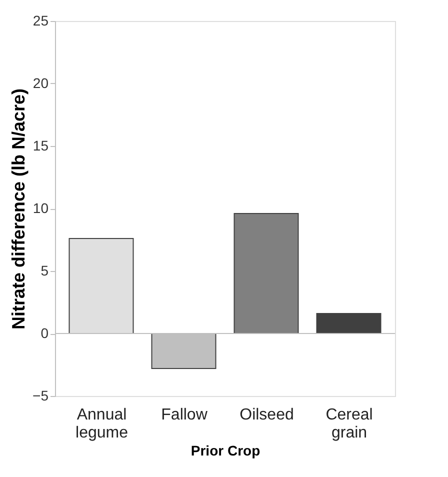 The height and width of the screenshot is (477, 448). I want to click on y-tick-label: 10, so click(40, 208).